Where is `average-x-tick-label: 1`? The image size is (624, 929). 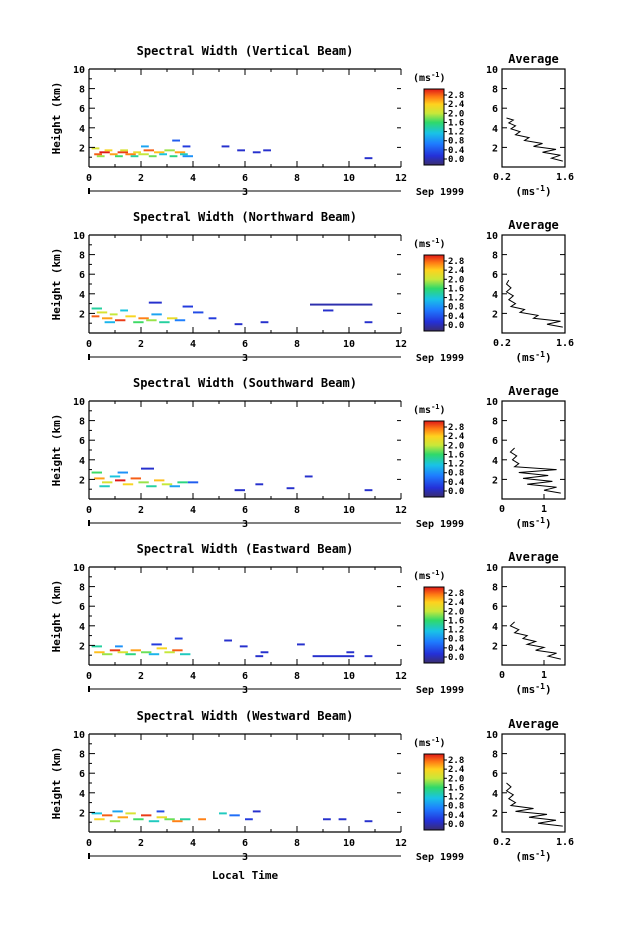
average-x-tick-label: 1 is located at coordinates (544, 509).